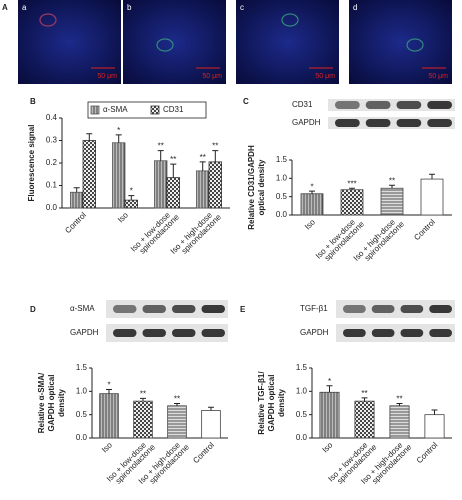 This screenshot has width=462, height=500. Describe the element at coordinates (24, 7) in the screenshot. I see `image-label: a` at that location.